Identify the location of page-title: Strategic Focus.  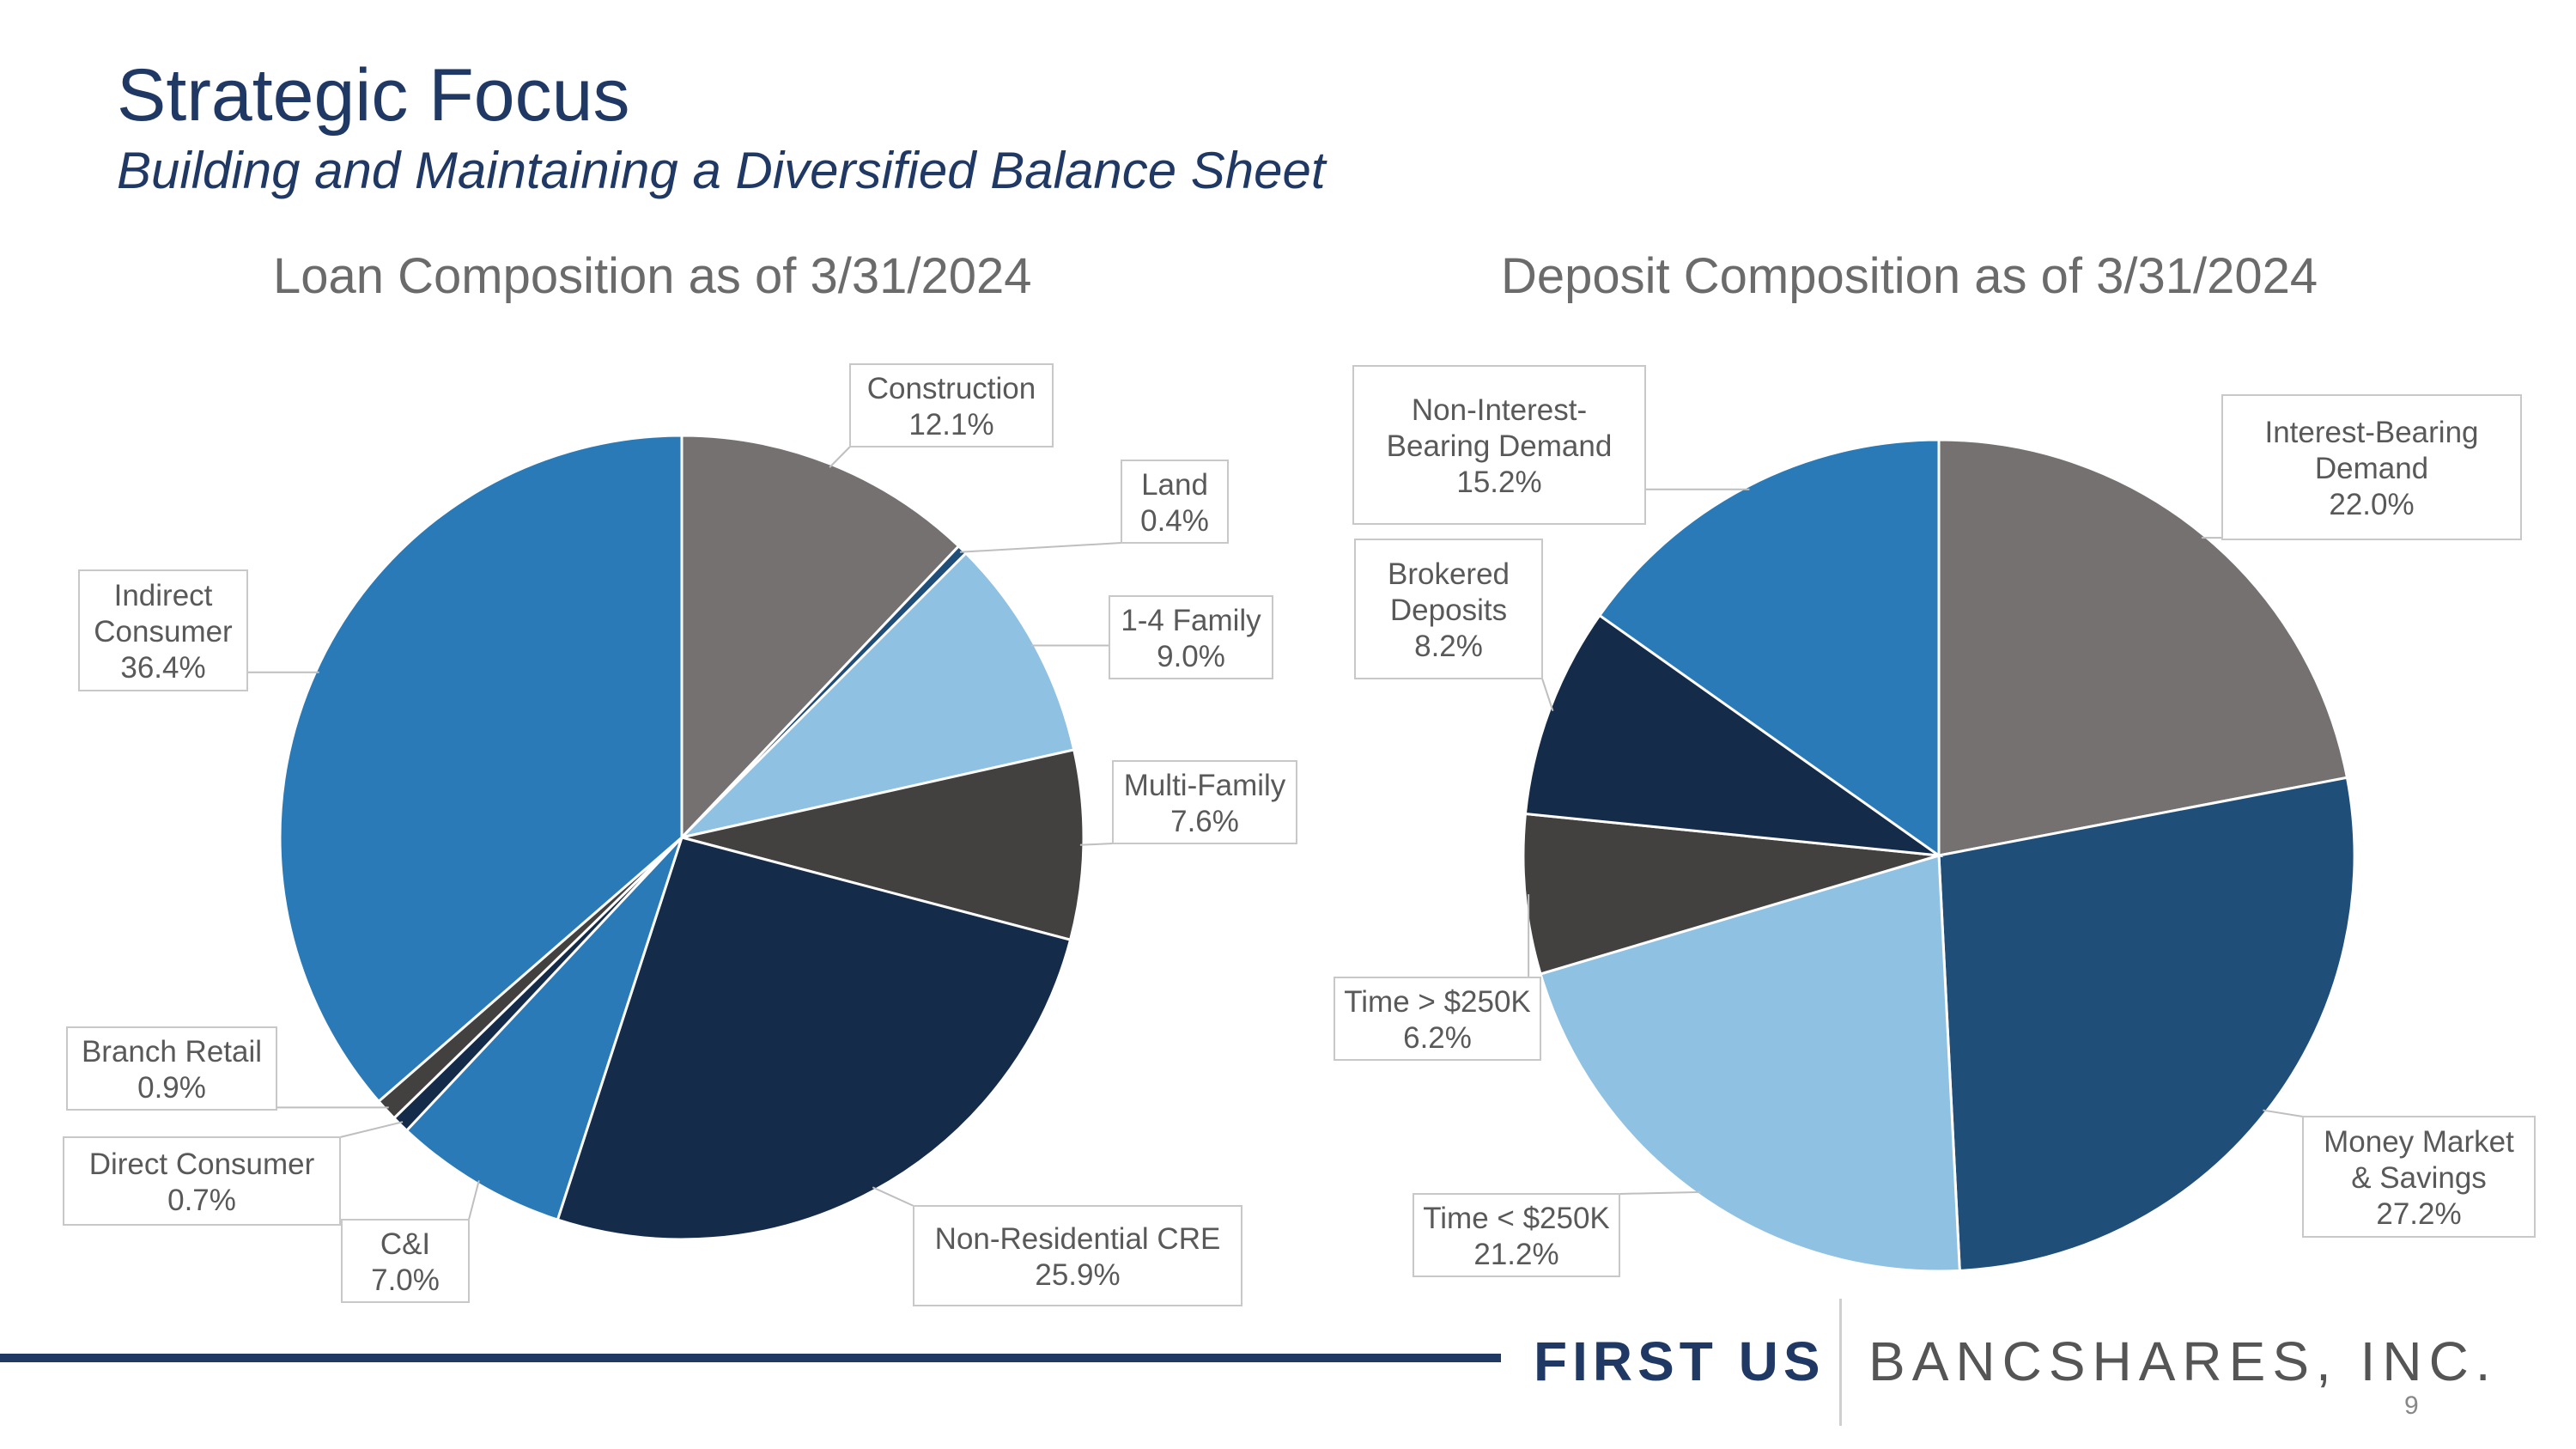
(374, 95).